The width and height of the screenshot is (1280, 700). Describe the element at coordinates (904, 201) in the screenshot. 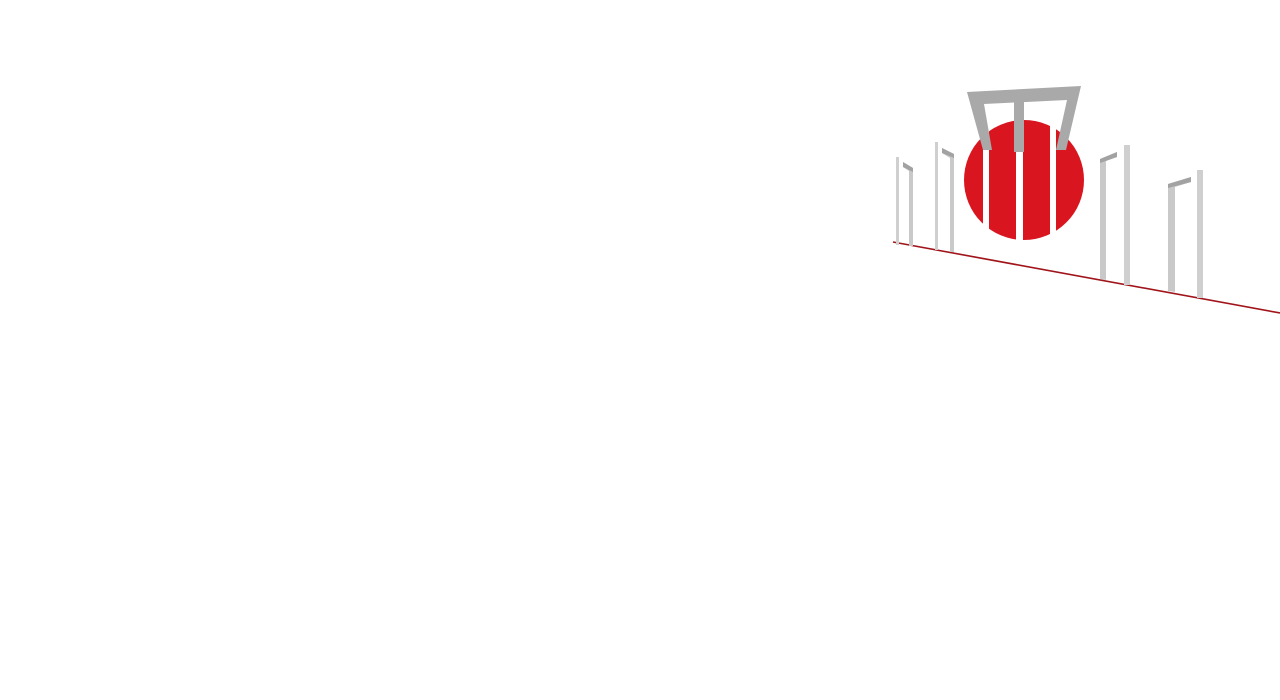

I see `left-pillar-group-outer` at that location.